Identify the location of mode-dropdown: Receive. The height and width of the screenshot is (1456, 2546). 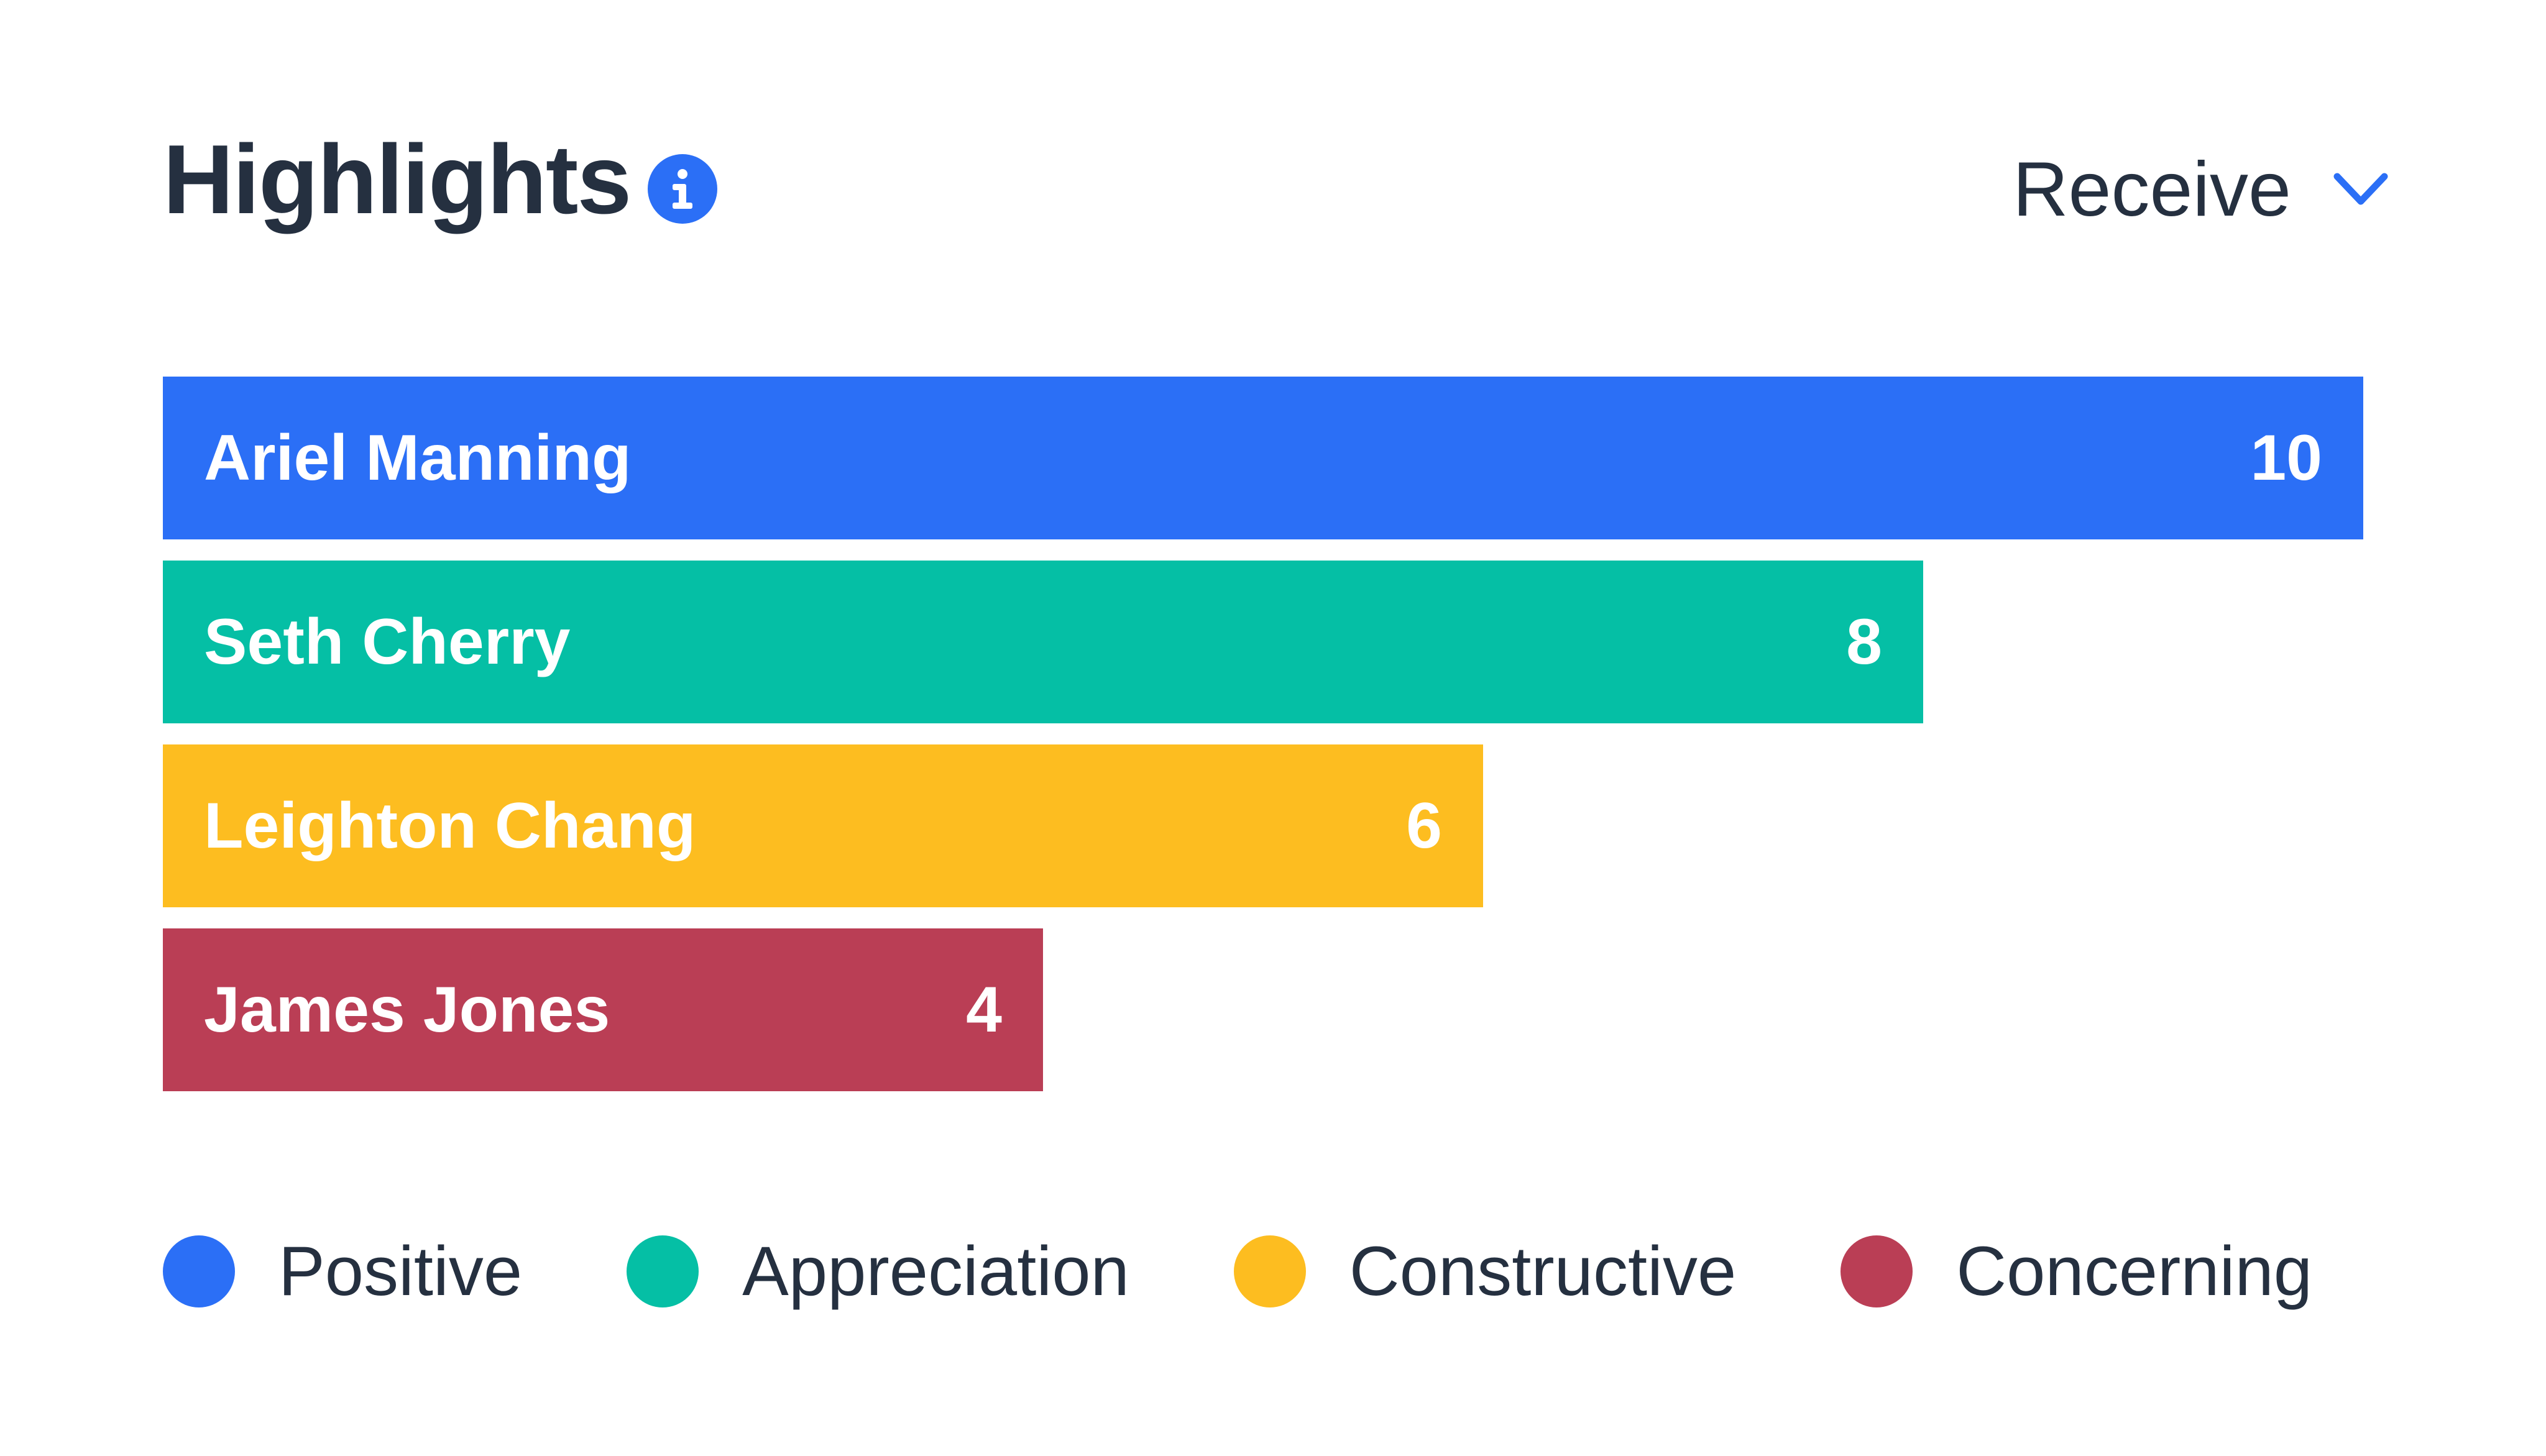
(2202, 190).